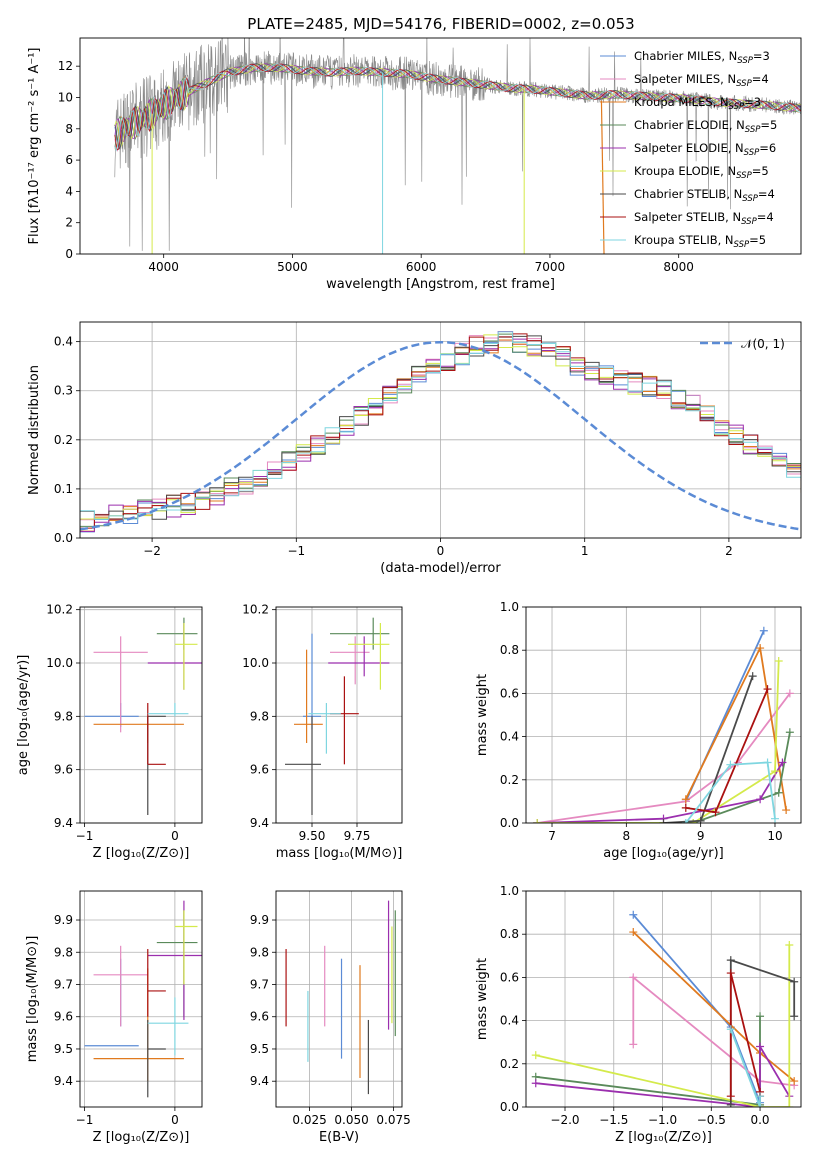 This screenshot has height=1170, width=819. What do you see at coordinates (711, 1120) in the screenshot?
I see `weight-Z-xtick-label: −0.5` at bounding box center [711, 1120].